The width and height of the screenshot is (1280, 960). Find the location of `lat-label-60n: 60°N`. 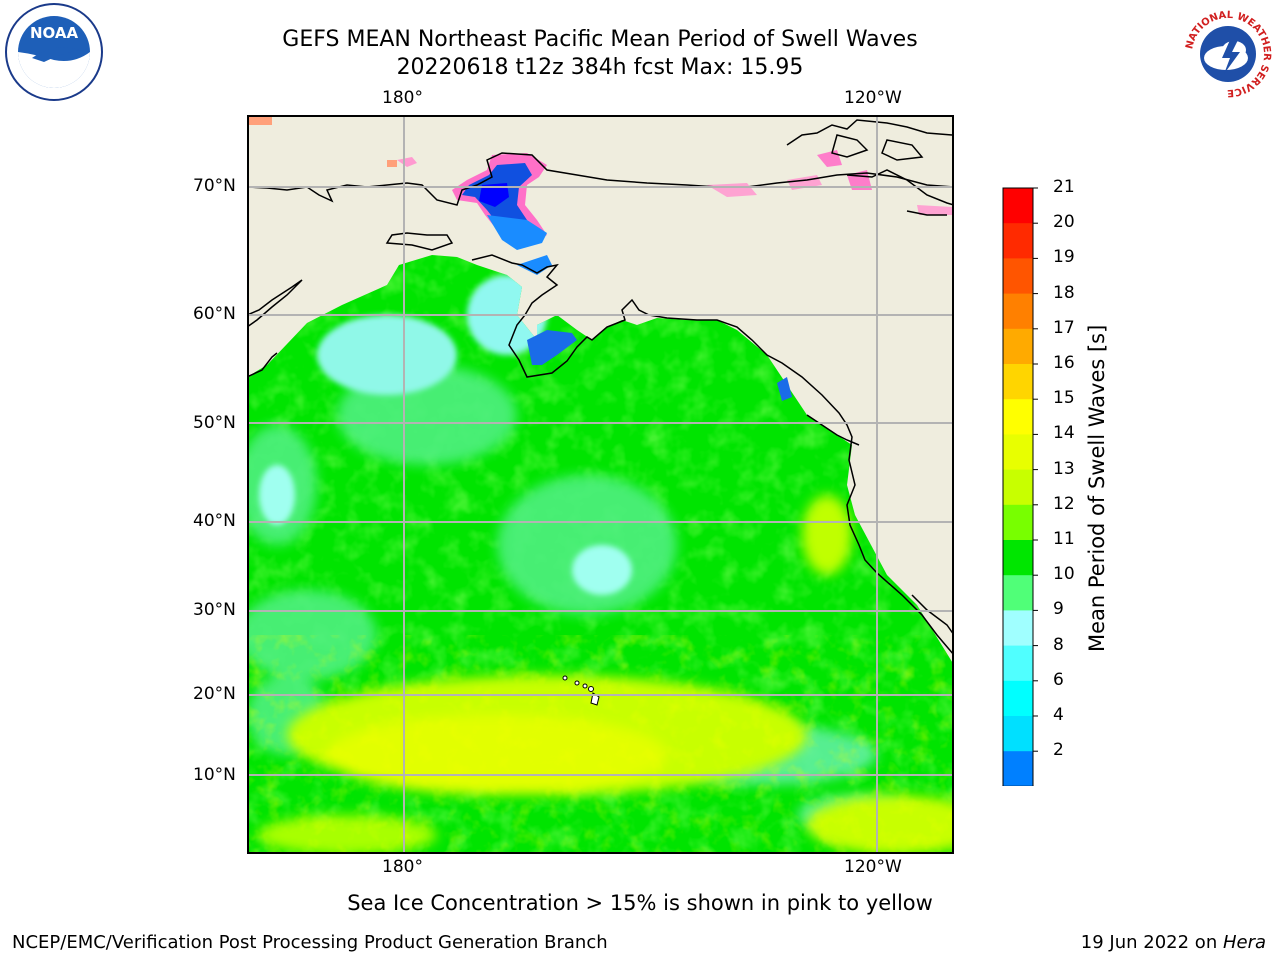

lat-label-60n: 60°N is located at coordinates (214, 314).